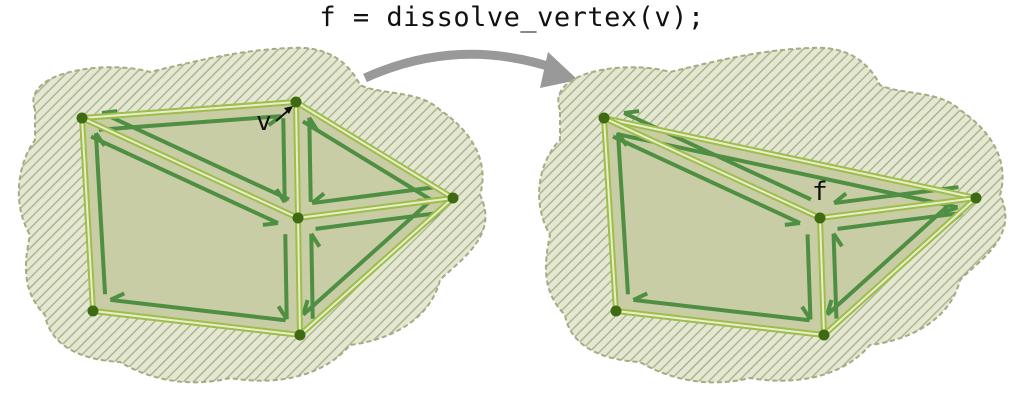 The height and width of the screenshot is (407, 1024). I want to click on transition-arrow, so click(462, 66).